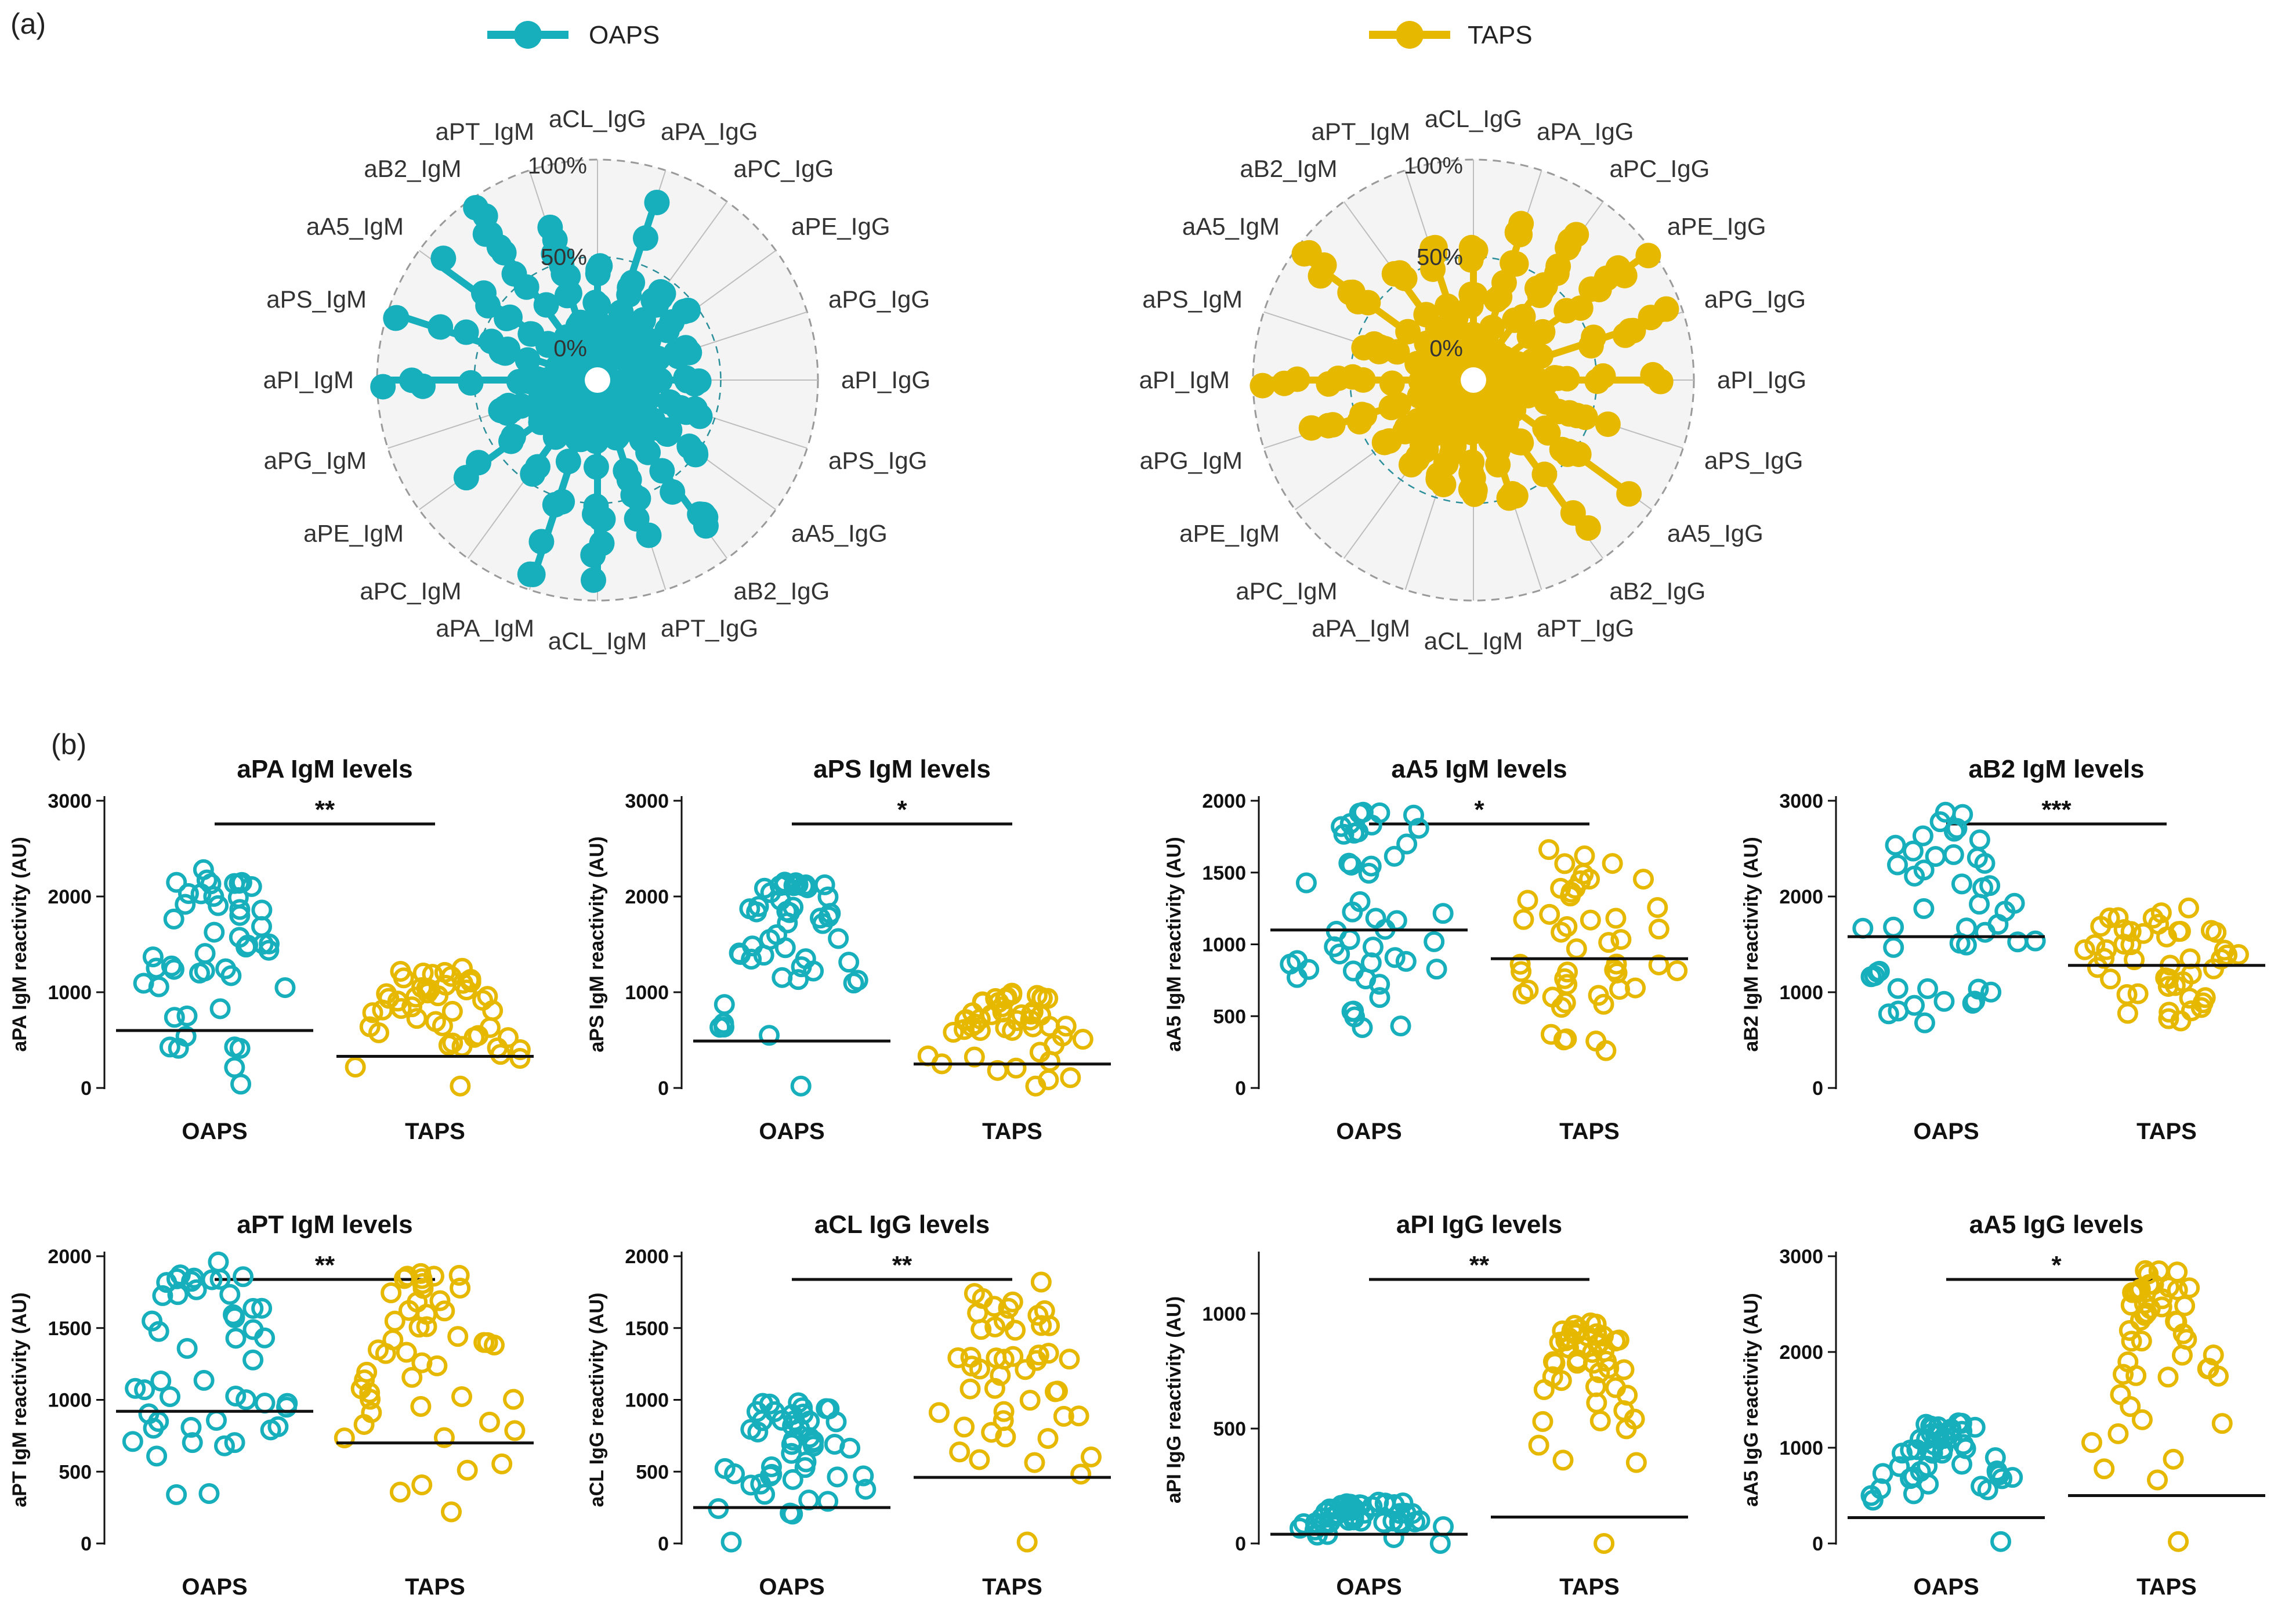 Image resolution: width=2296 pixels, height=1598 pixels. I want to click on radar-axis-label-ab2-igm: aB2_IgM, so click(413, 169).